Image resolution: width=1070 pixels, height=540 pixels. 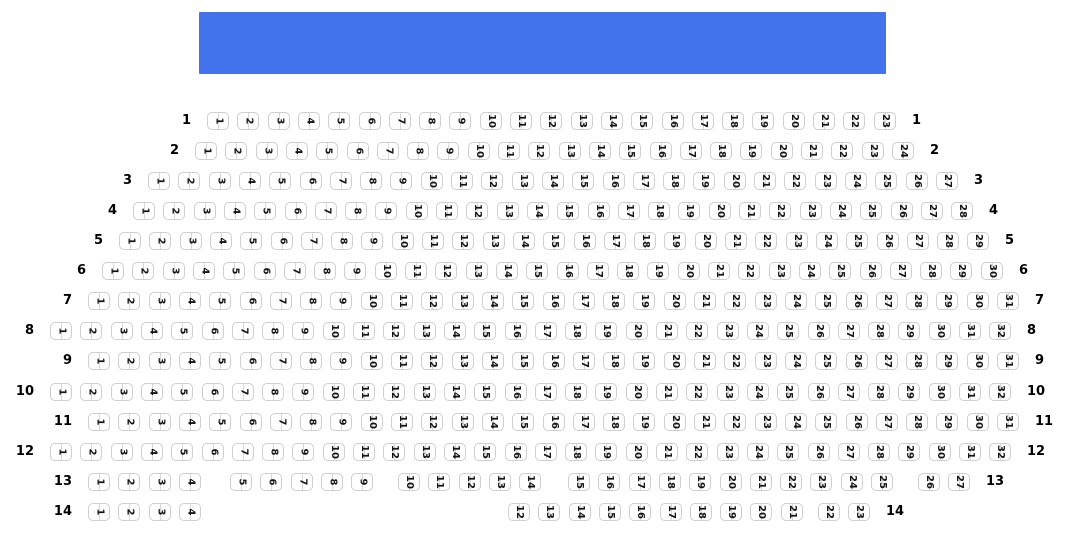 What do you see at coordinates (856, 181) in the screenshot?
I see `seat: 24` at bounding box center [856, 181].